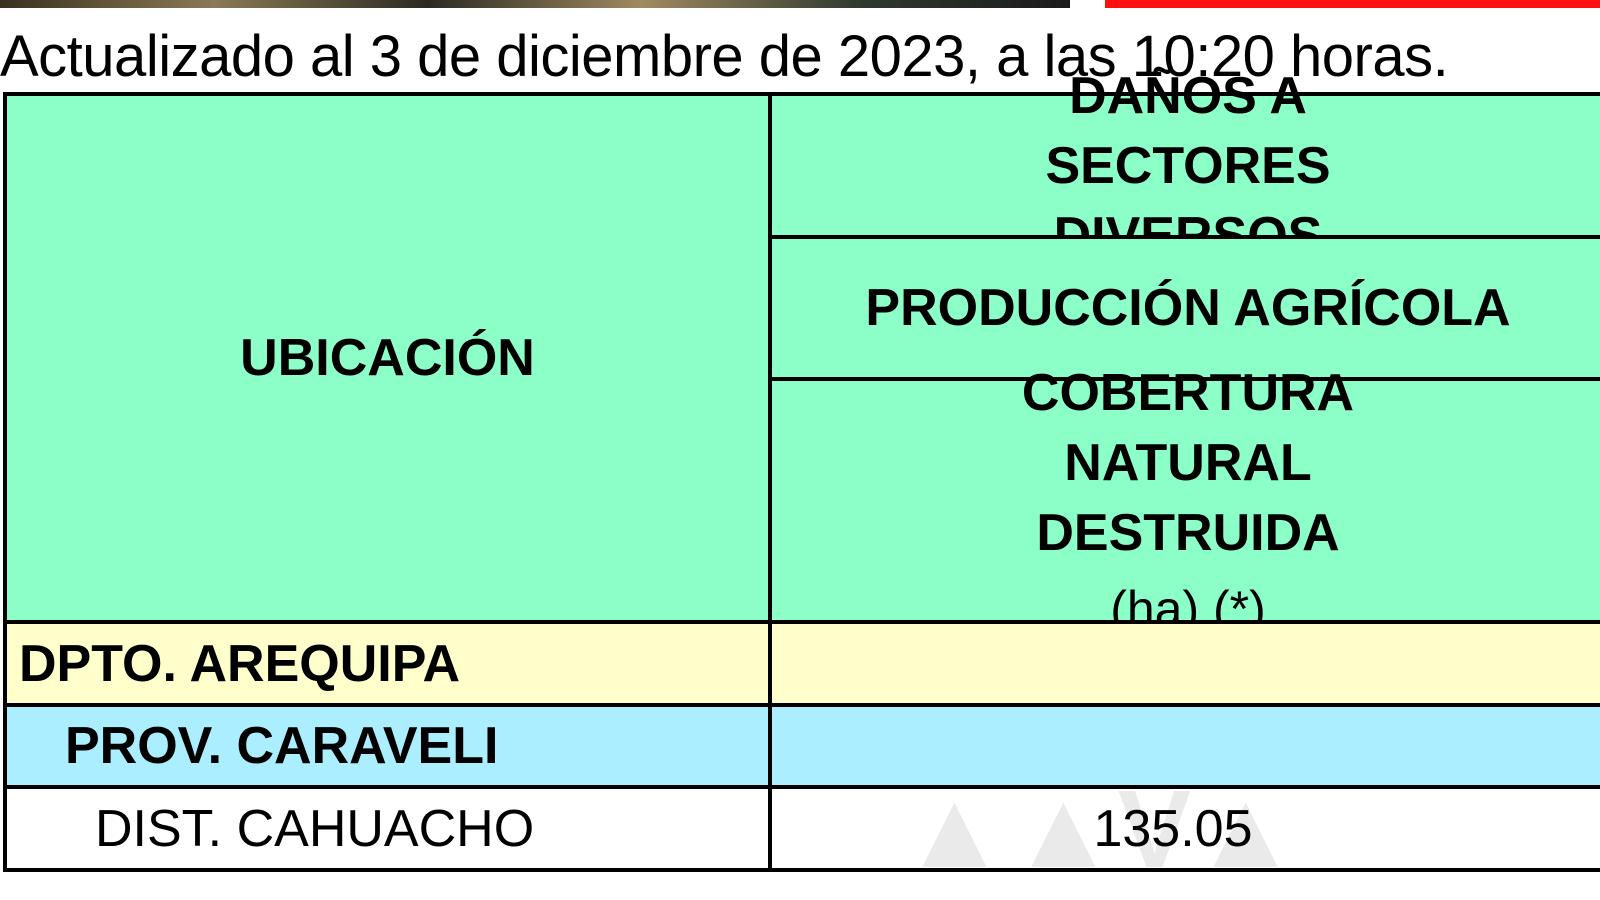  Describe the element at coordinates (1188, 462) in the screenshot. I see `header-cobertura-text: COBERTURA NATURAL DESTRUIDA` at that location.